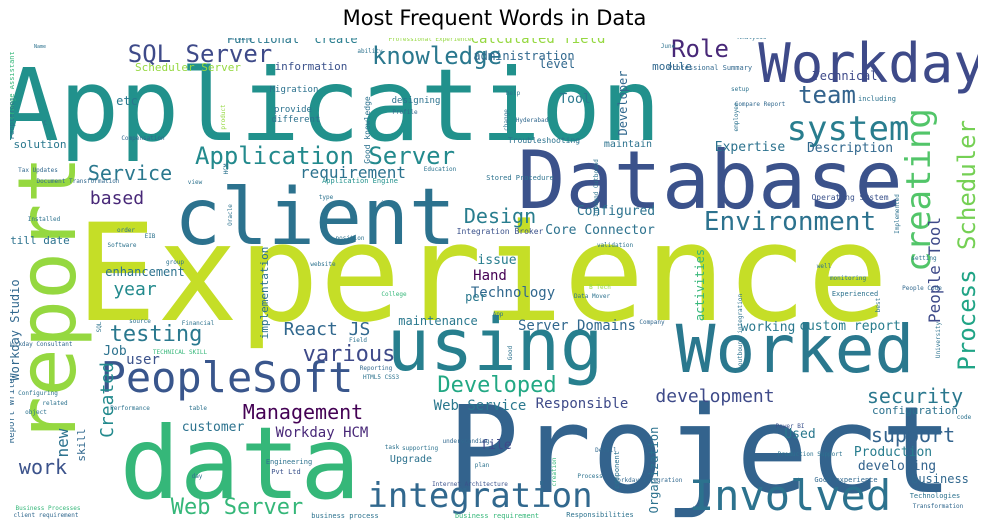 The height and width of the screenshot is (531, 989). What do you see at coordinates (938, 506) in the screenshot?
I see `word-transformation: Transformation` at bounding box center [938, 506].